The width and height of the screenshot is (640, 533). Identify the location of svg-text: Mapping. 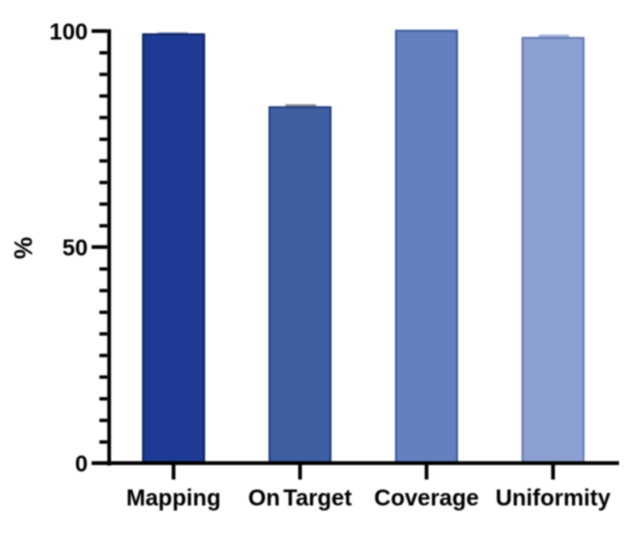
(173, 498).